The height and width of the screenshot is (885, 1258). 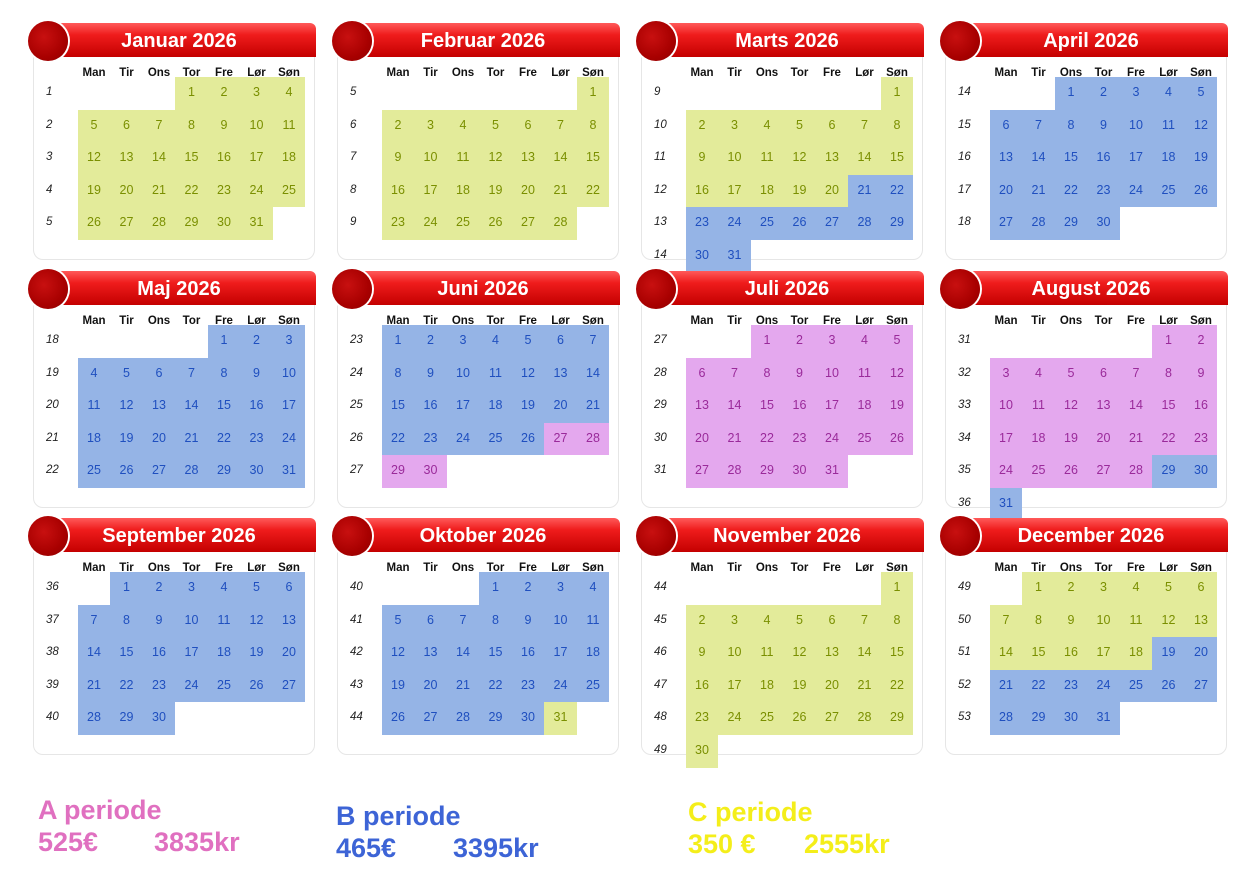 What do you see at coordinates (787, 288) in the screenshot?
I see `month-title: Juli 2026` at bounding box center [787, 288].